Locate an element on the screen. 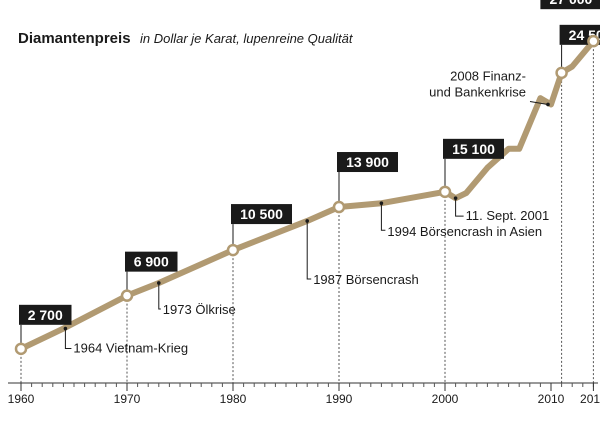 Image resolution: width=600 pixels, height=427 pixels. chart-title: Diamantenpreis is located at coordinates (74, 38).